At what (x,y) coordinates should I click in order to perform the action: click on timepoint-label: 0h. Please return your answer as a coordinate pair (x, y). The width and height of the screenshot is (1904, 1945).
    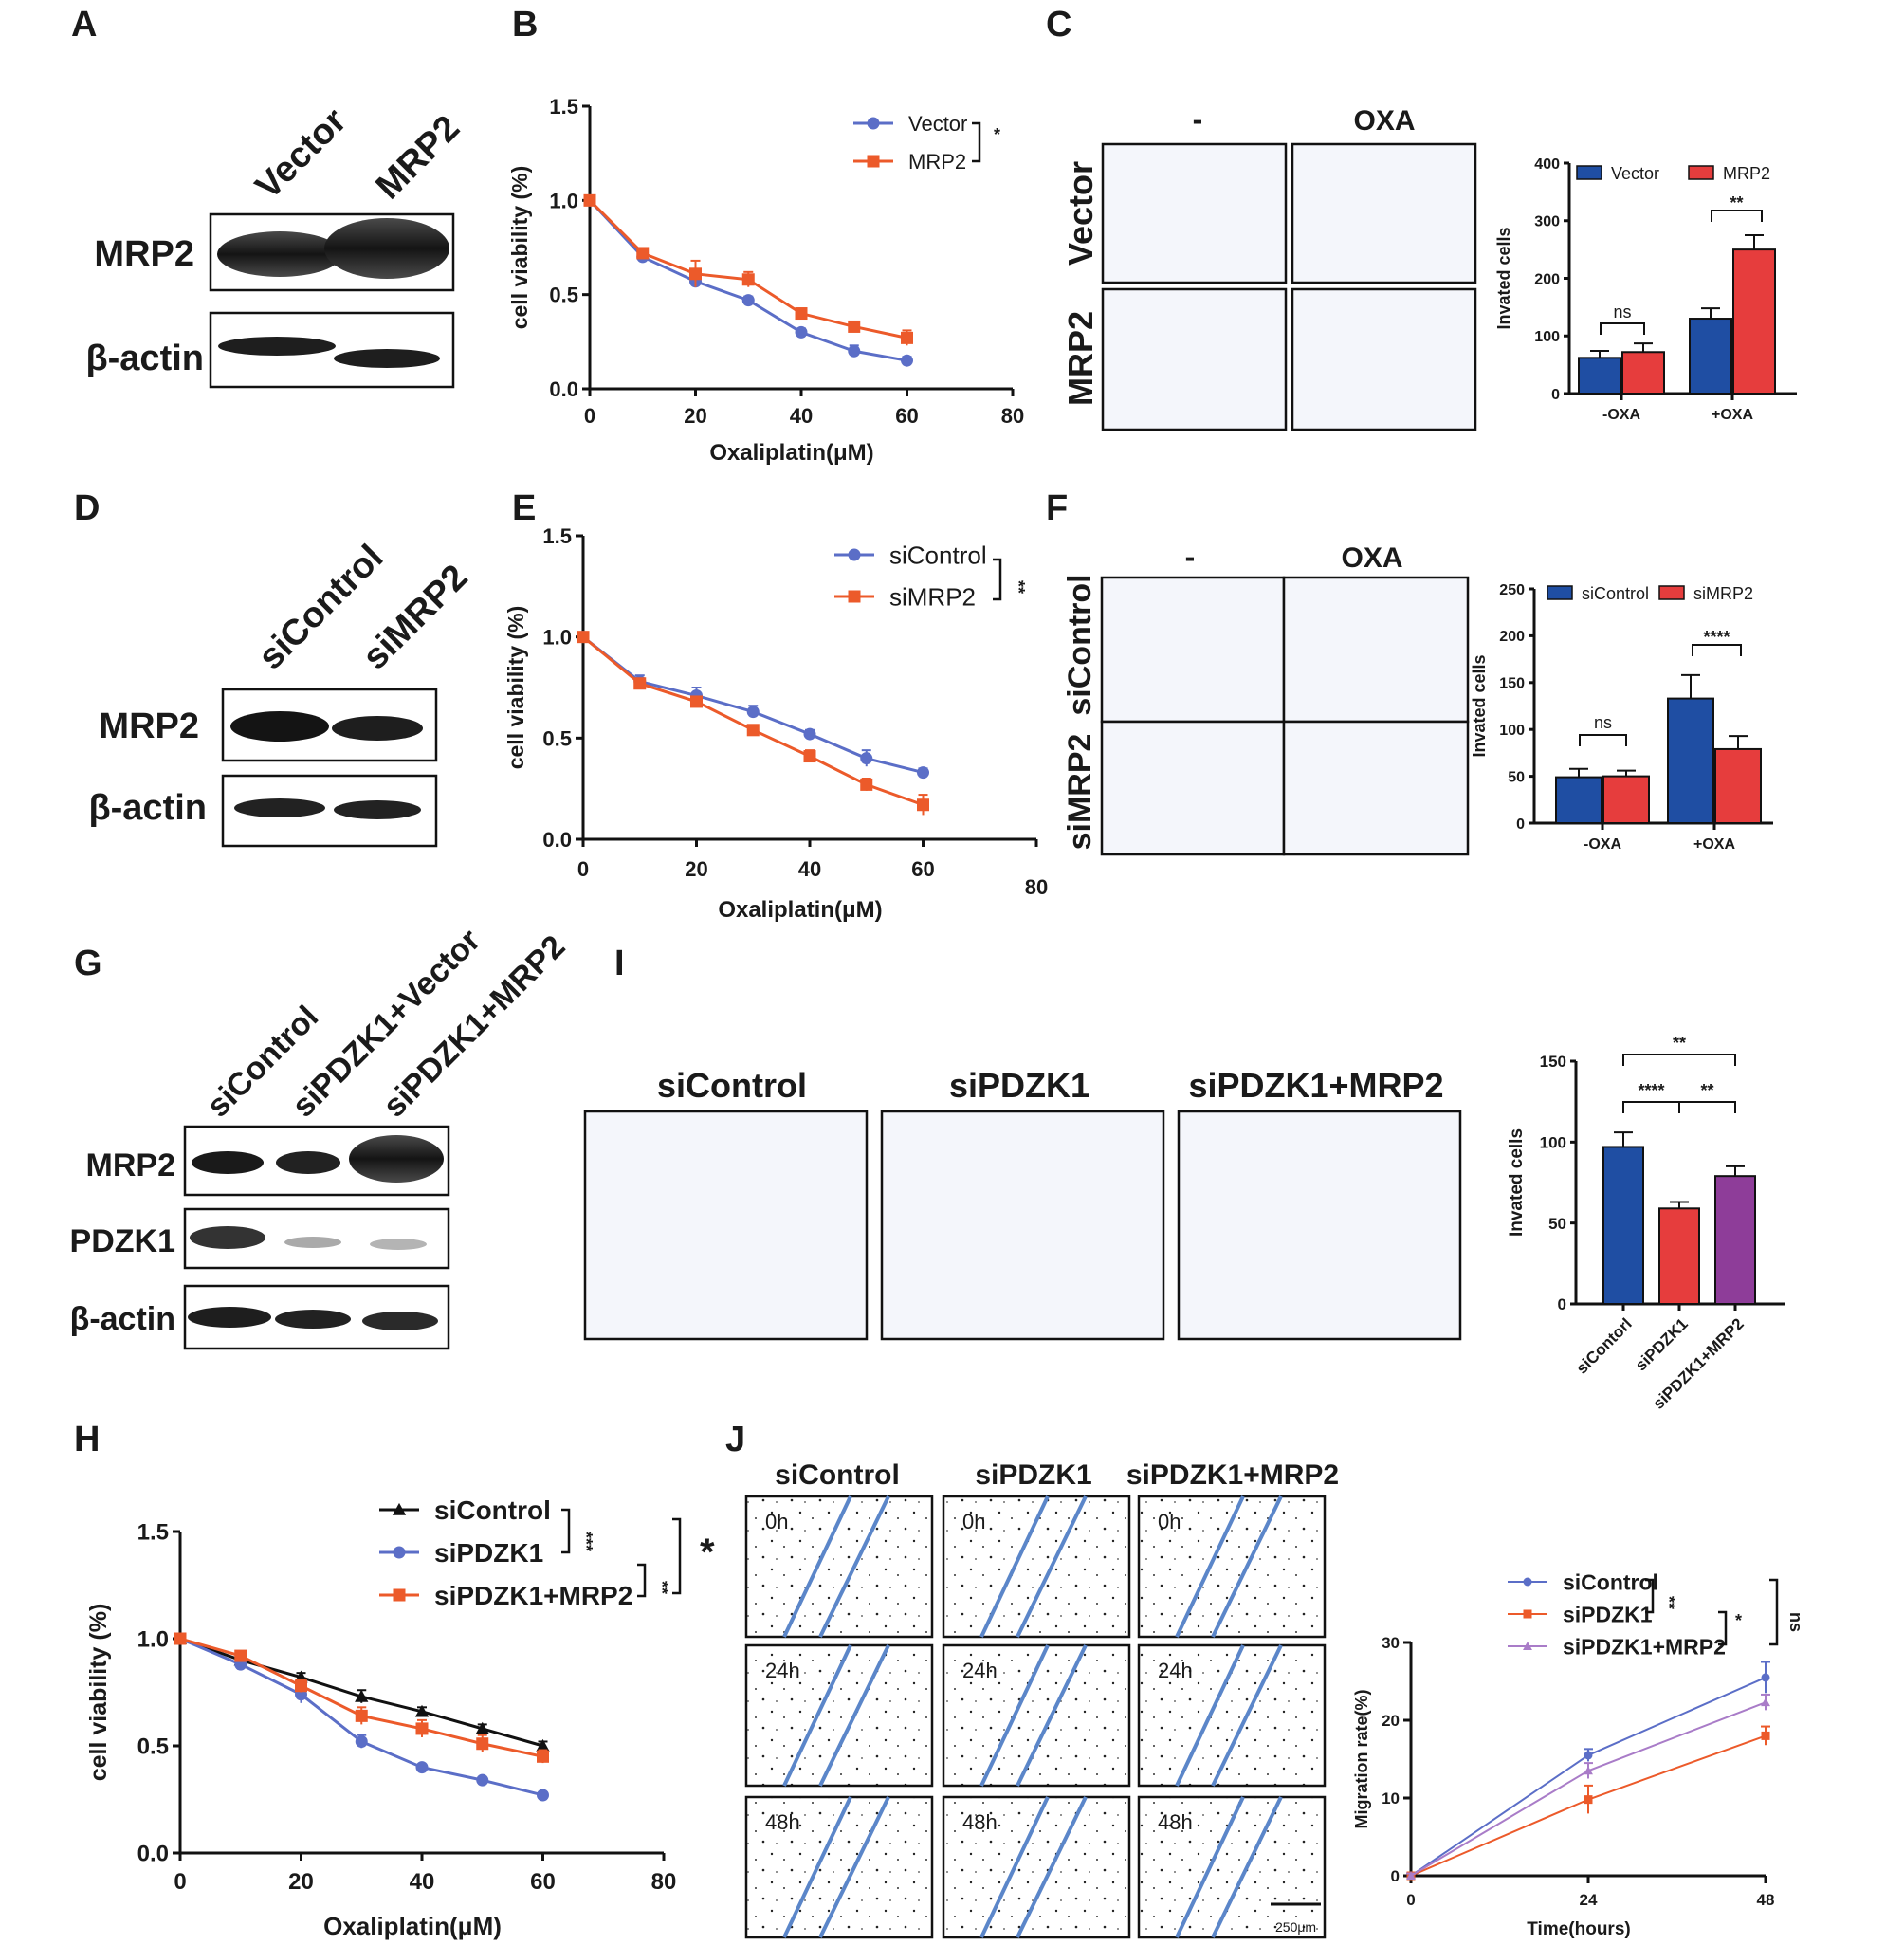
    Looking at the image, I should click on (1169, 1522).